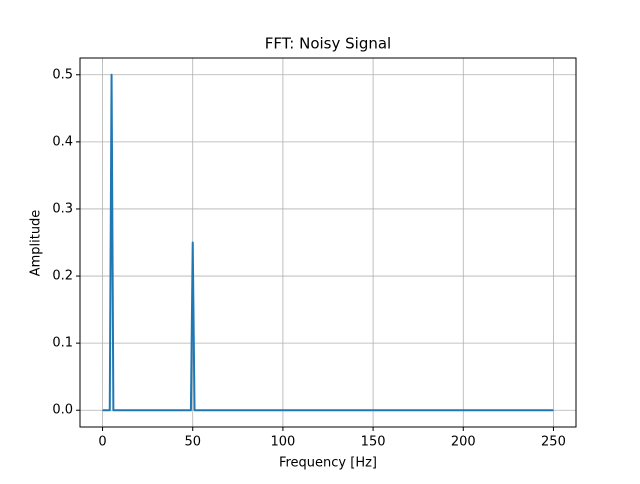 The image size is (640, 484). I want to click on y-axis-label: Amplitude, so click(36, 243).